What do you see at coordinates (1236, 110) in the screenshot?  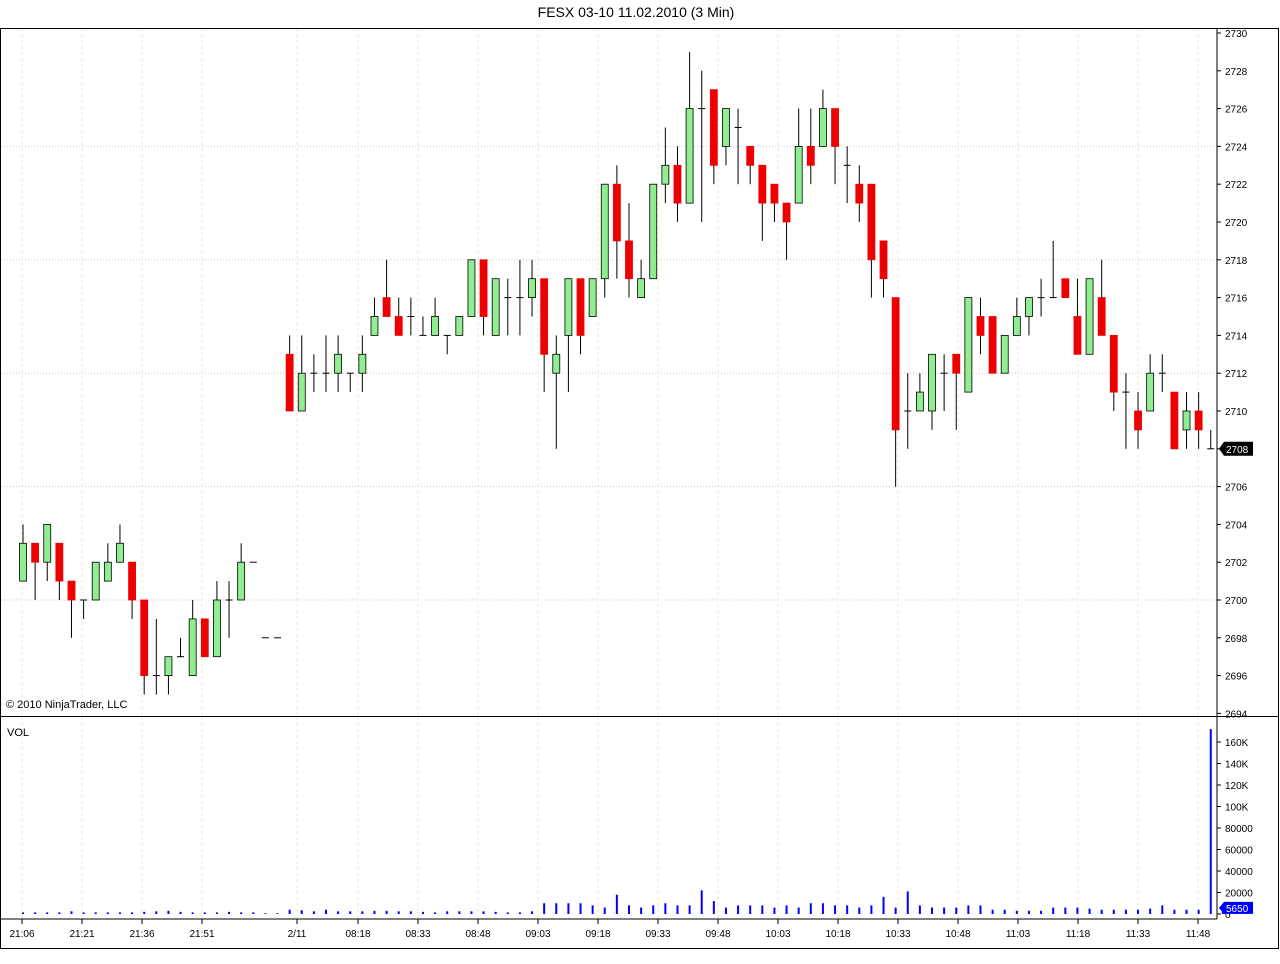 I see `price-tick-label: 2726` at bounding box center [1236, 110].